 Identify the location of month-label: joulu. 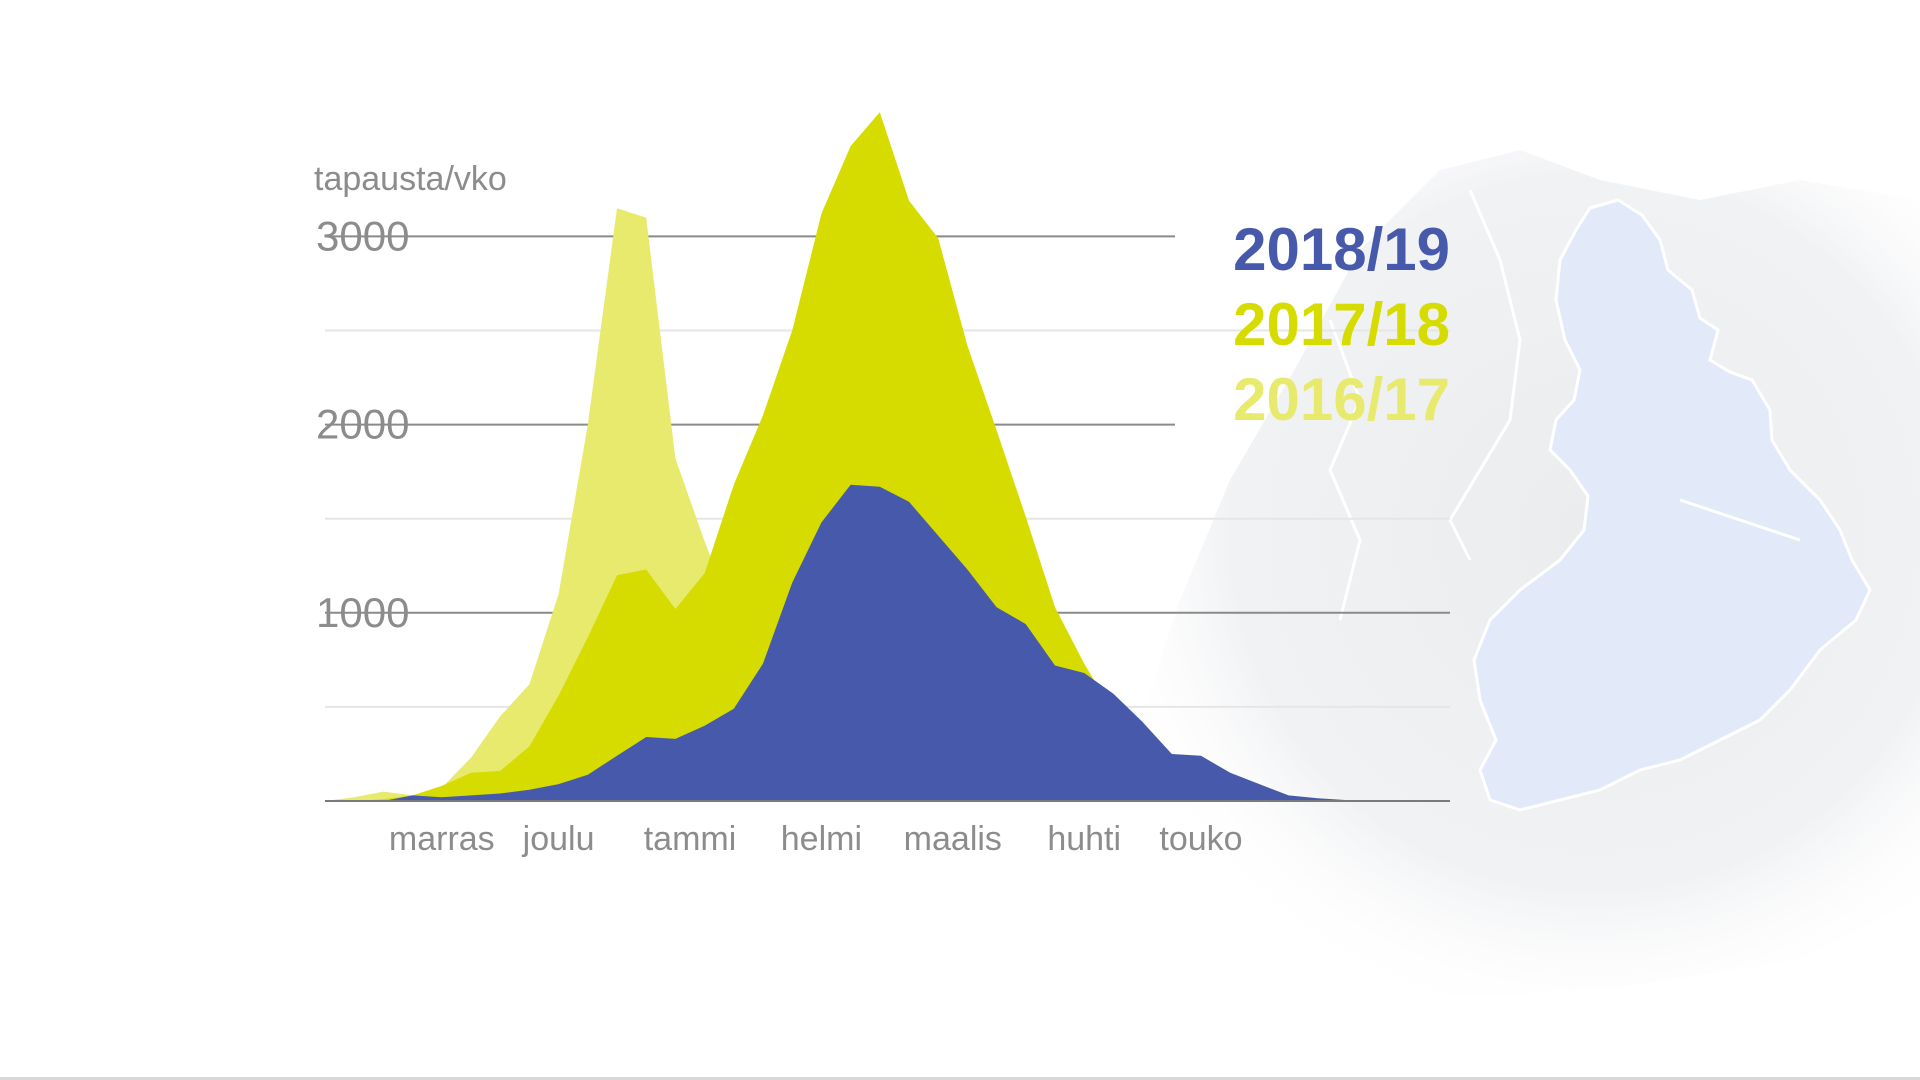
(558, 839).